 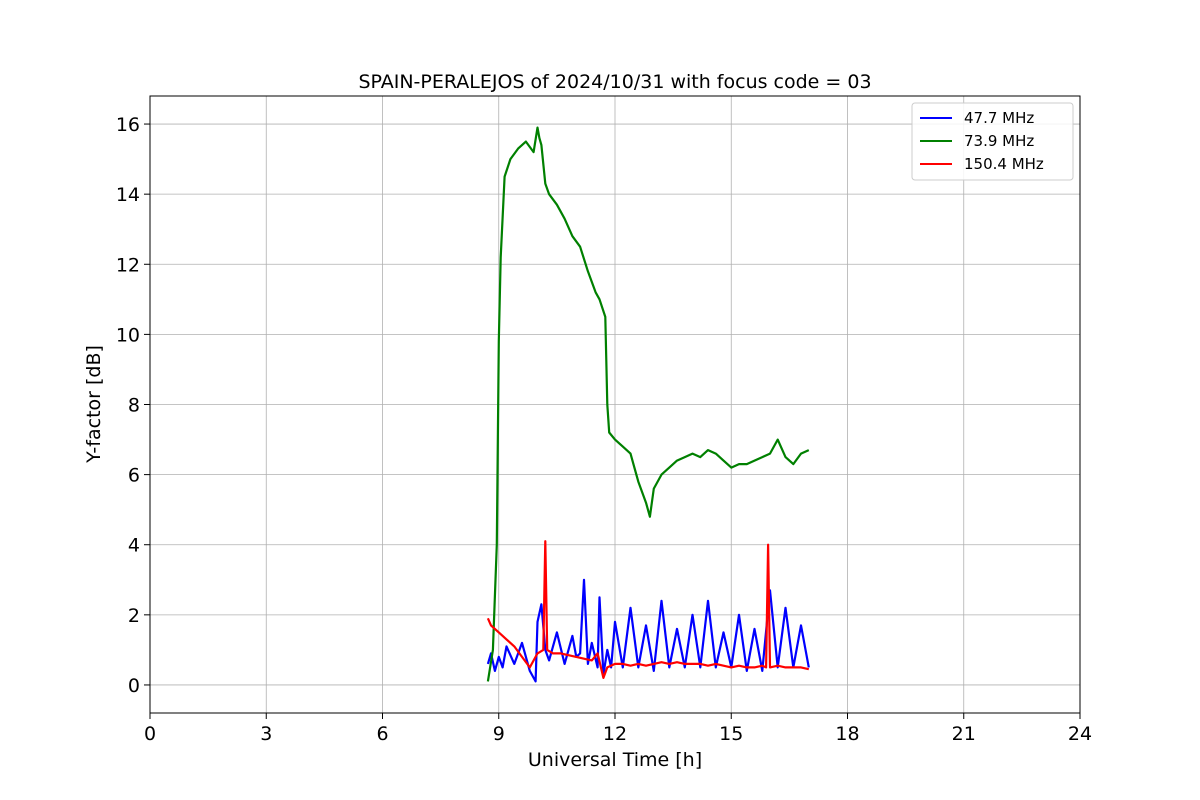 I want to click on legend-label-2: 150.4 MHz, so click(x=1004, y=164).